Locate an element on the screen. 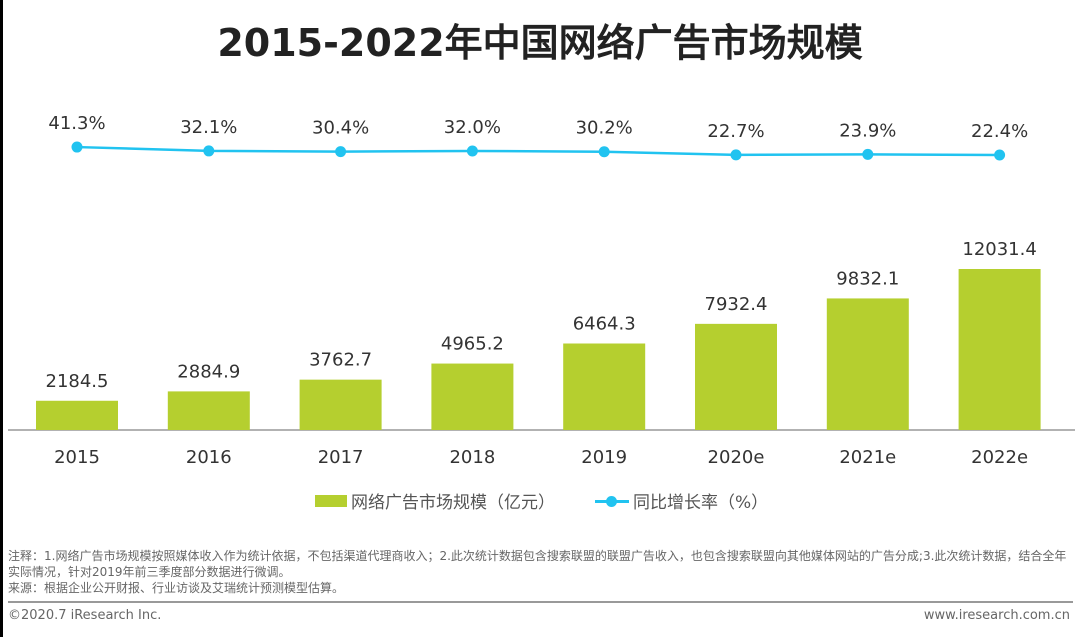  legend-swatch-line is located at coordinates (612, 501).